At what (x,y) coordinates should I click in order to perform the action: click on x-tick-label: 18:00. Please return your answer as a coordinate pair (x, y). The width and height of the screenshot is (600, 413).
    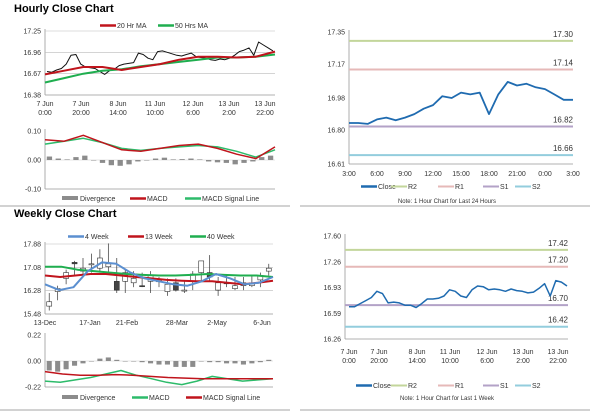
    Looking at the image, I should click on (489, 174).